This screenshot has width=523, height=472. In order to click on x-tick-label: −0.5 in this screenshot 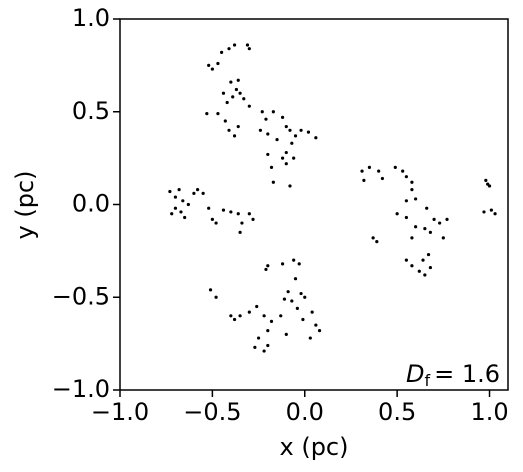, I will do `click(212, 412)`.